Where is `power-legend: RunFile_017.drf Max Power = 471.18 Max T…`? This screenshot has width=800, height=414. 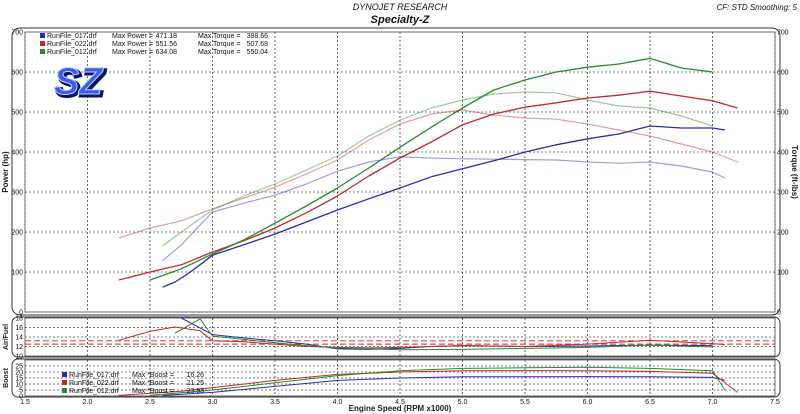
power-legend: RunFile_017.drf Max Power = 471.18 Max T… is located at coordinates (154, 44).